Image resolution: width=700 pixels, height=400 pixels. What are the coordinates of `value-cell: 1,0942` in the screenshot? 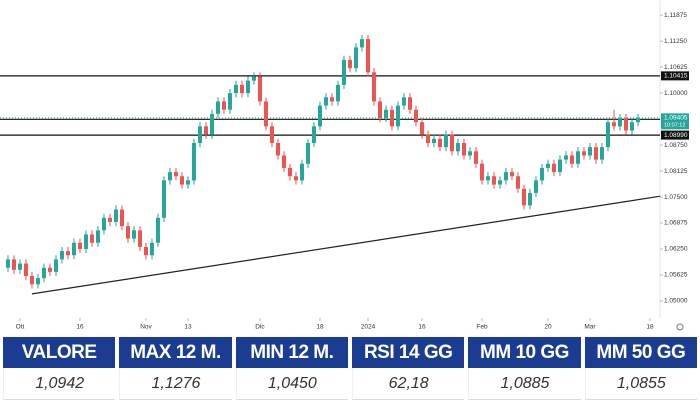 It's located at (59, 384).